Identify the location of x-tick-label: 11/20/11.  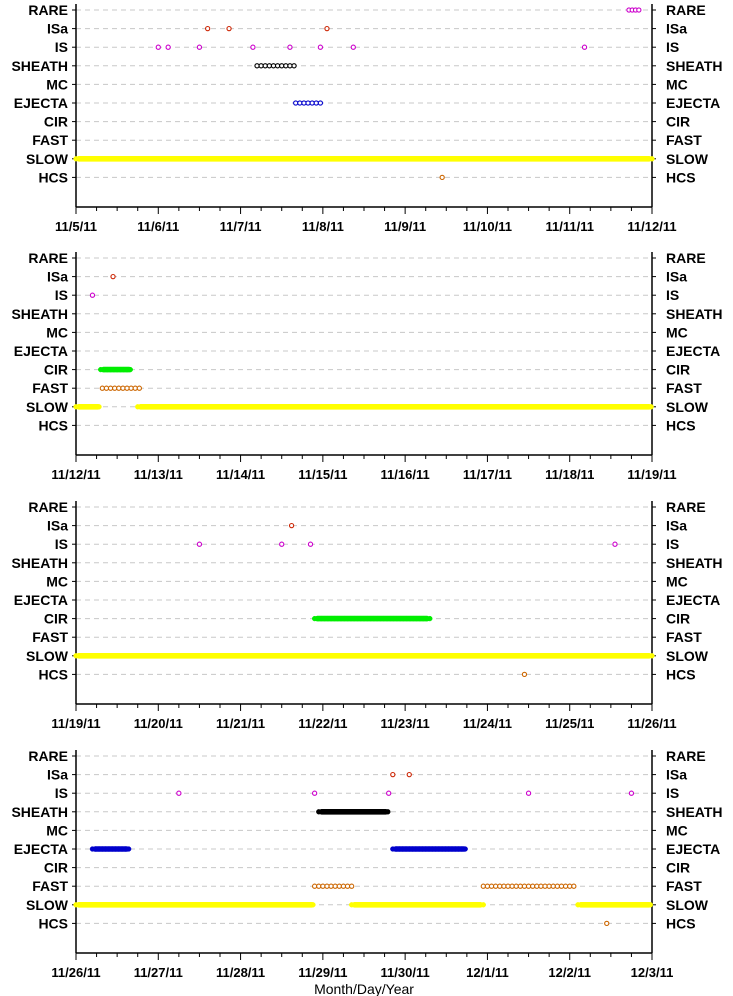
(158, 723).